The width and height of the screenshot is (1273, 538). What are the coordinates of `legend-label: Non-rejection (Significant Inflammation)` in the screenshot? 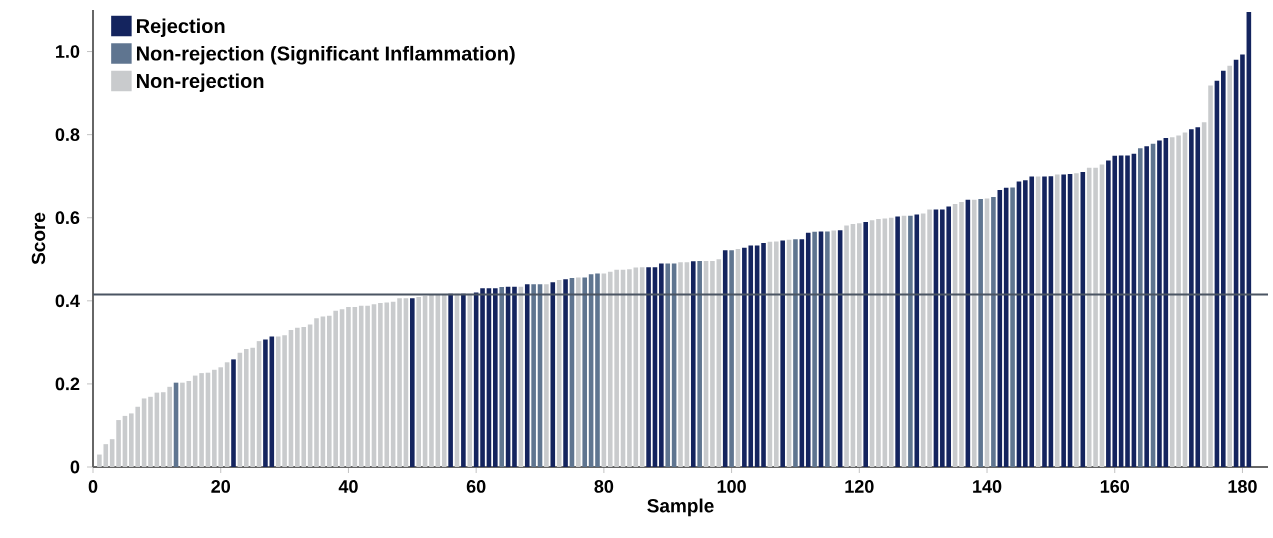 It's located at (325, 55).